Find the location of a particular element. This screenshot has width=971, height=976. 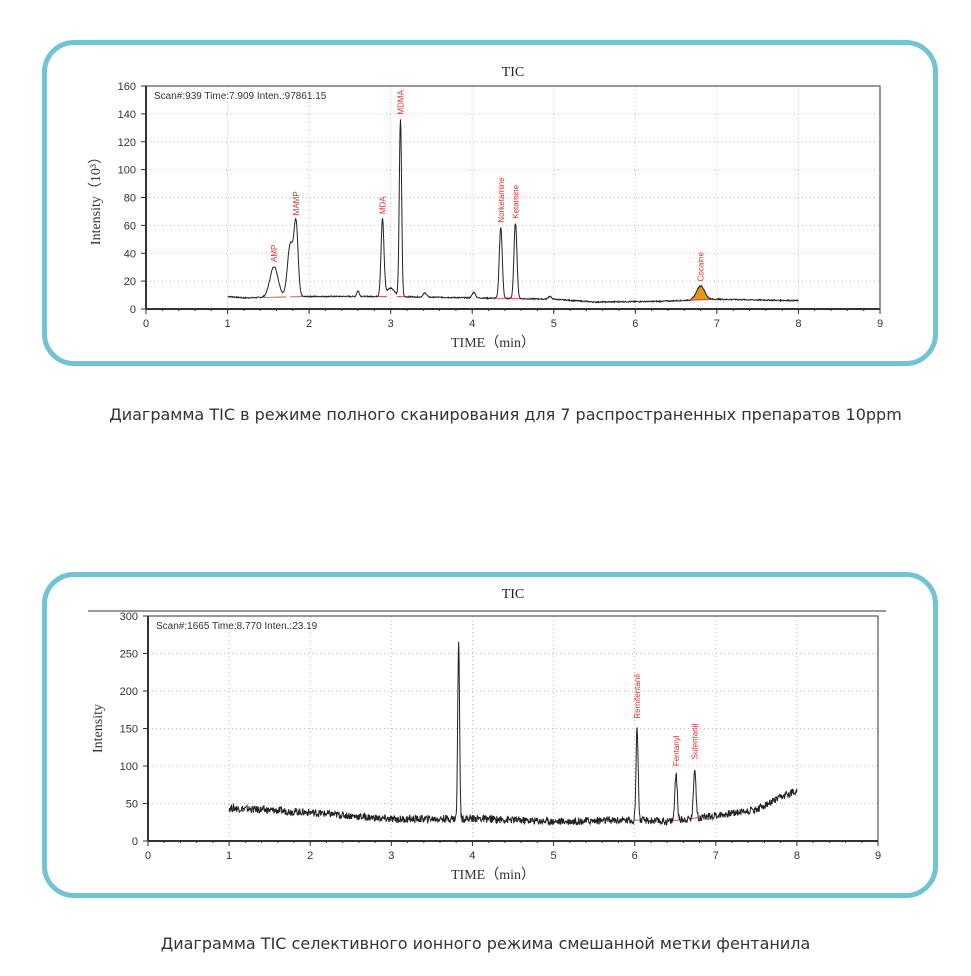

peak-label: Sufentanil is located at coordinates (695, 742).